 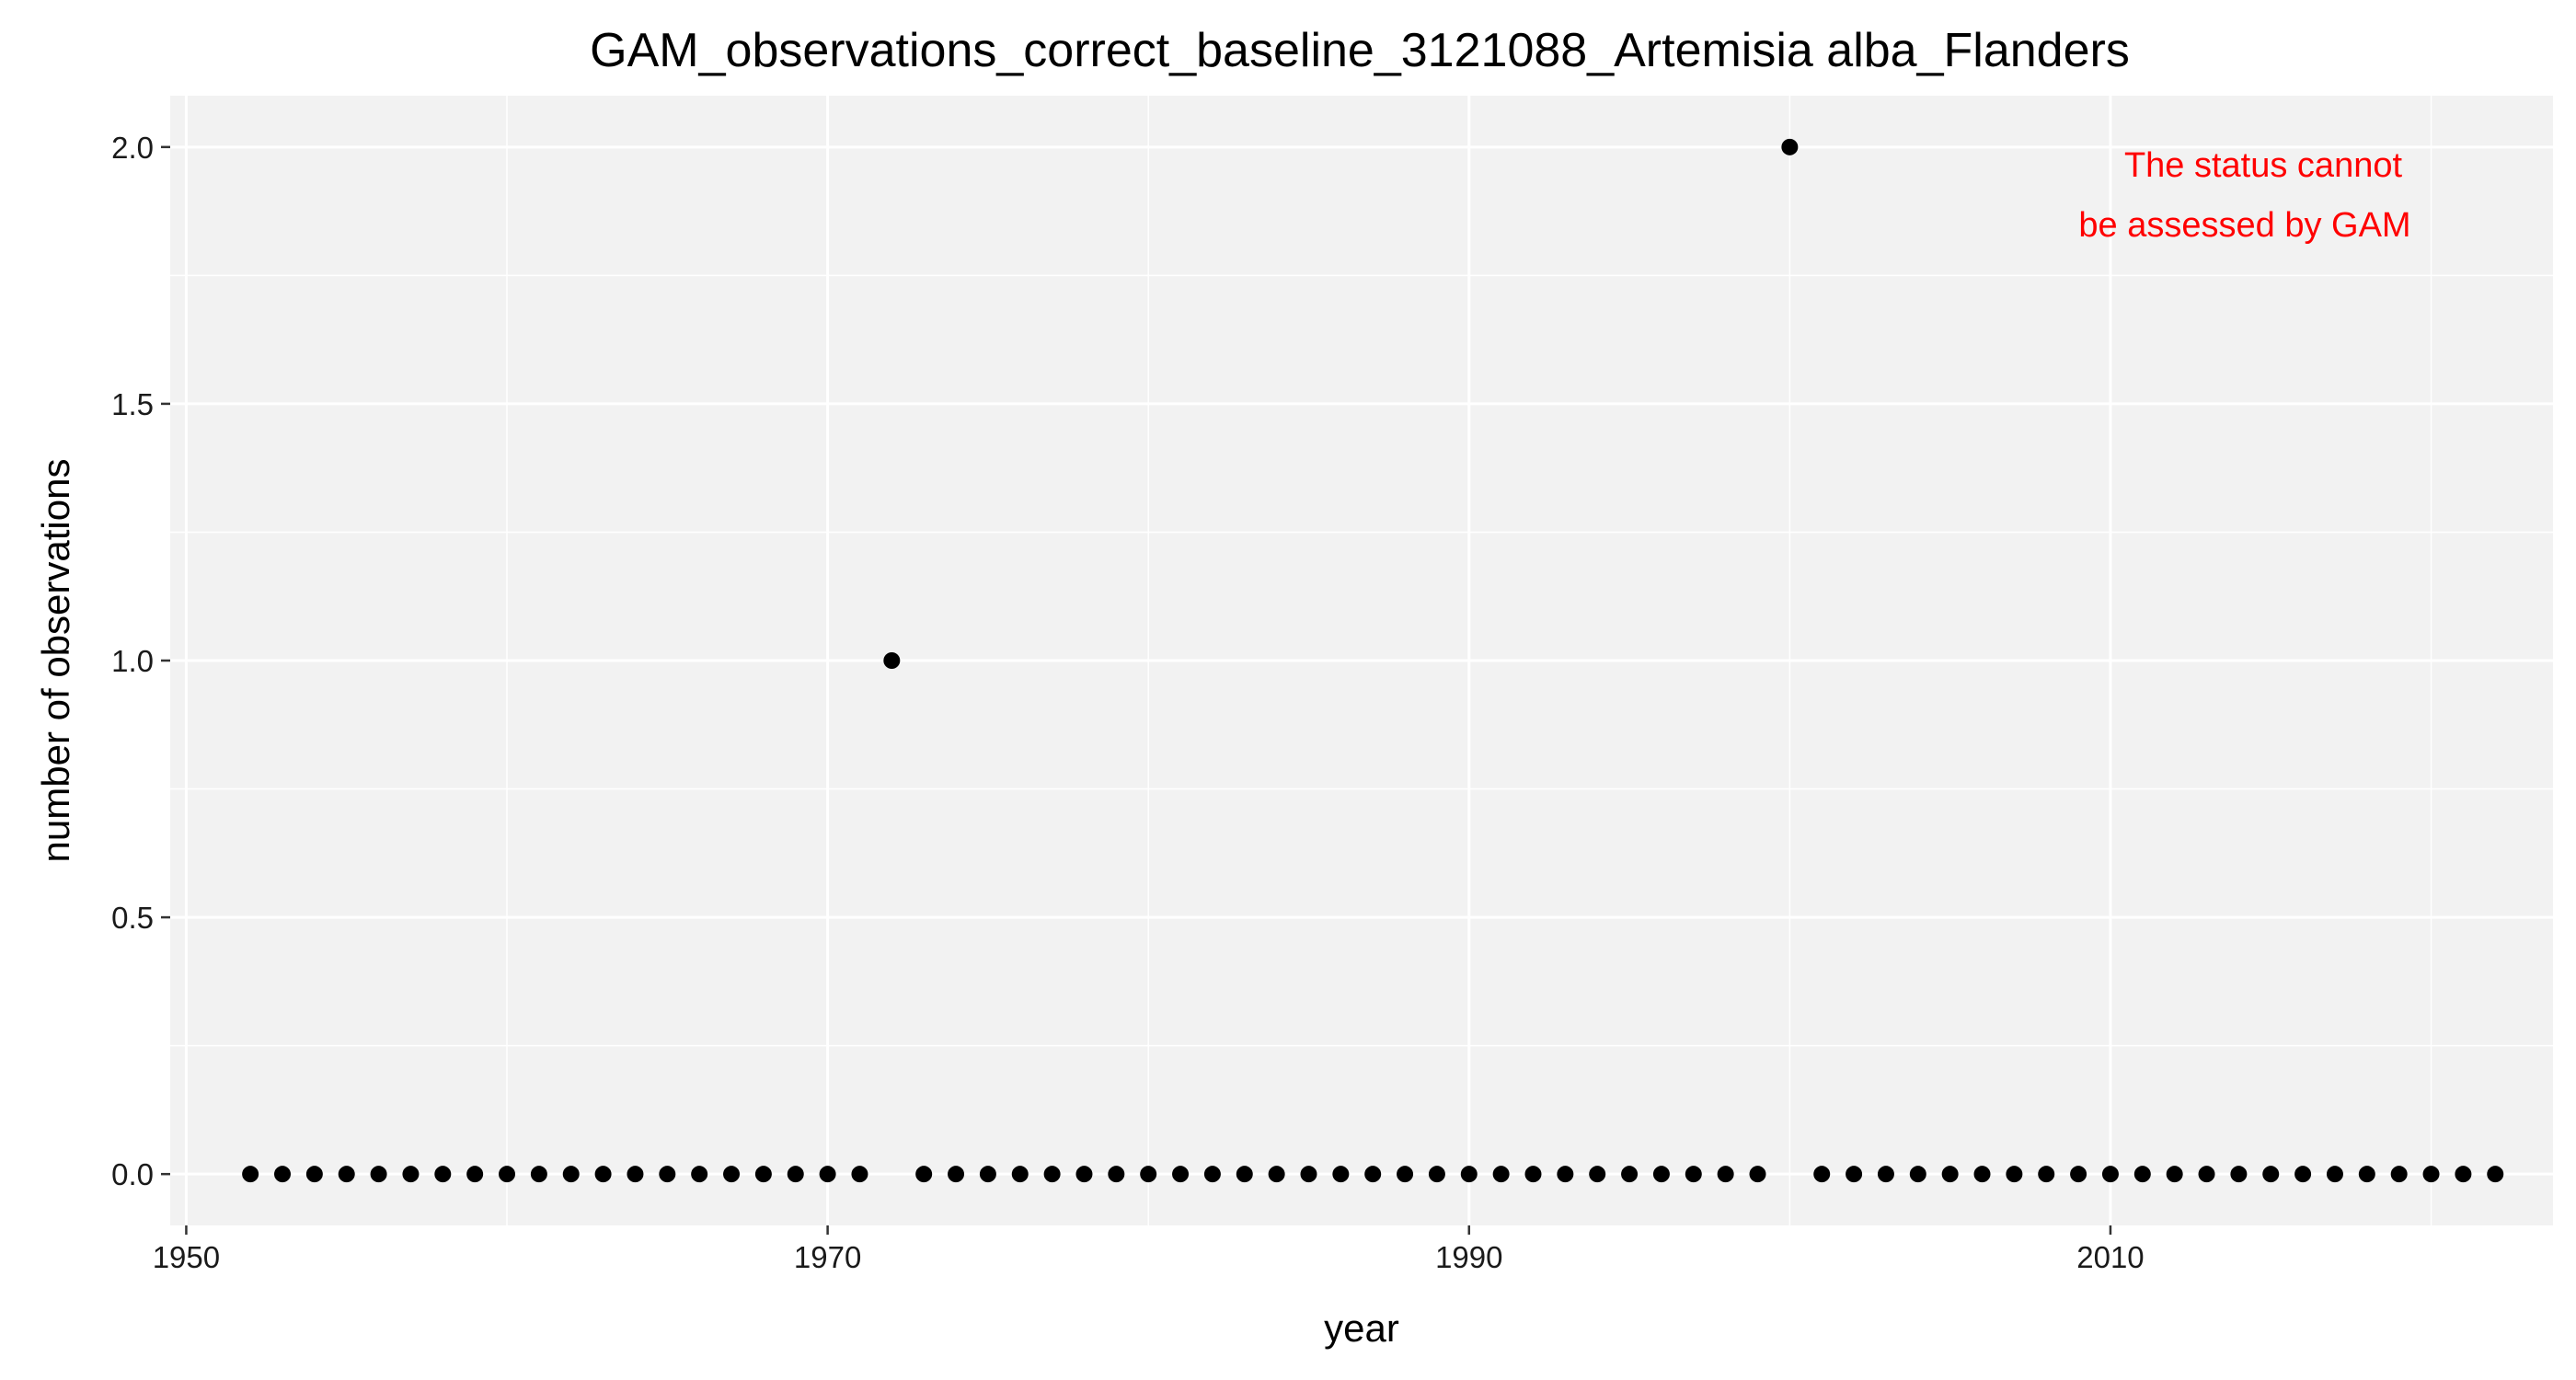 What do you see at coordinates (2263, 165) in the screenshot?
I see `annotation-line-1: The status cannot` at bounding box center [2263, 165].